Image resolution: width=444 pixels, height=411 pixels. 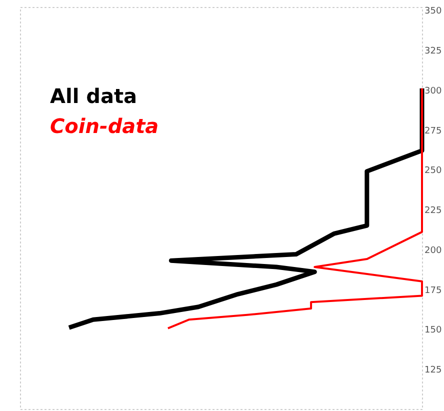 What do you see at coordinates (104, 126) in the screenshot?
I see `text: Coin-data` at bounding box center [104, 126].